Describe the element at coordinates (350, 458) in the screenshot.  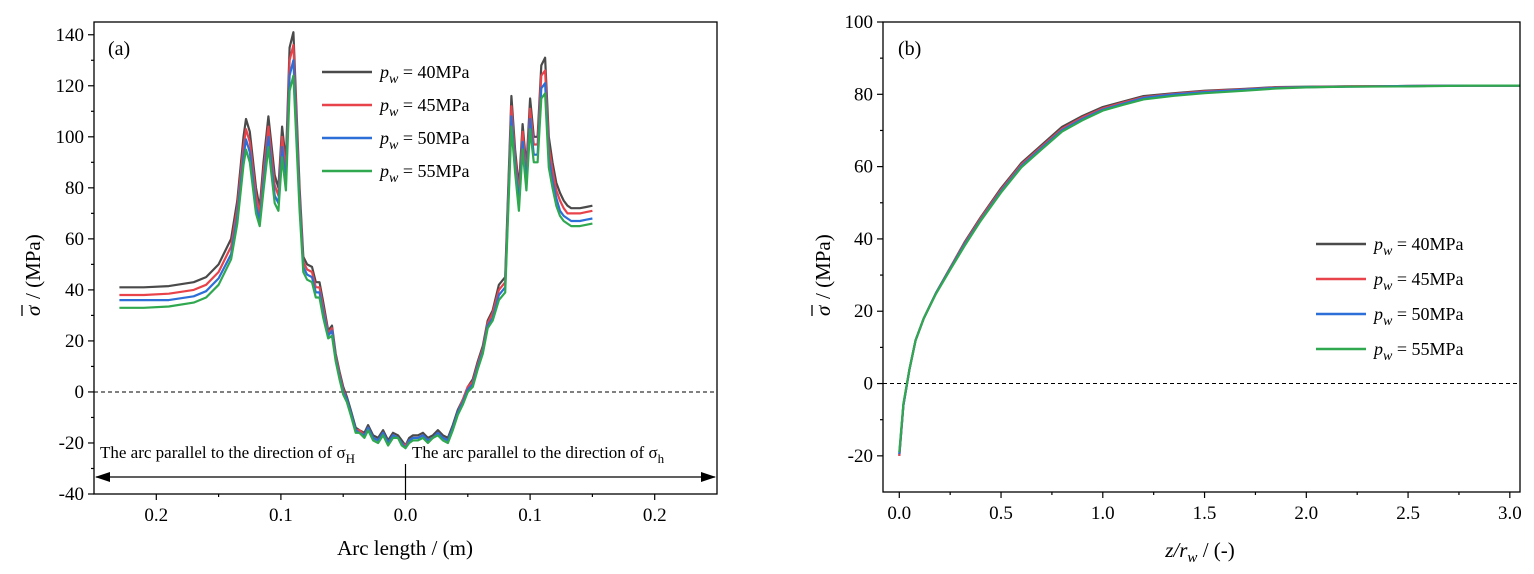
I see `annotation-left-sub: H` at that location.